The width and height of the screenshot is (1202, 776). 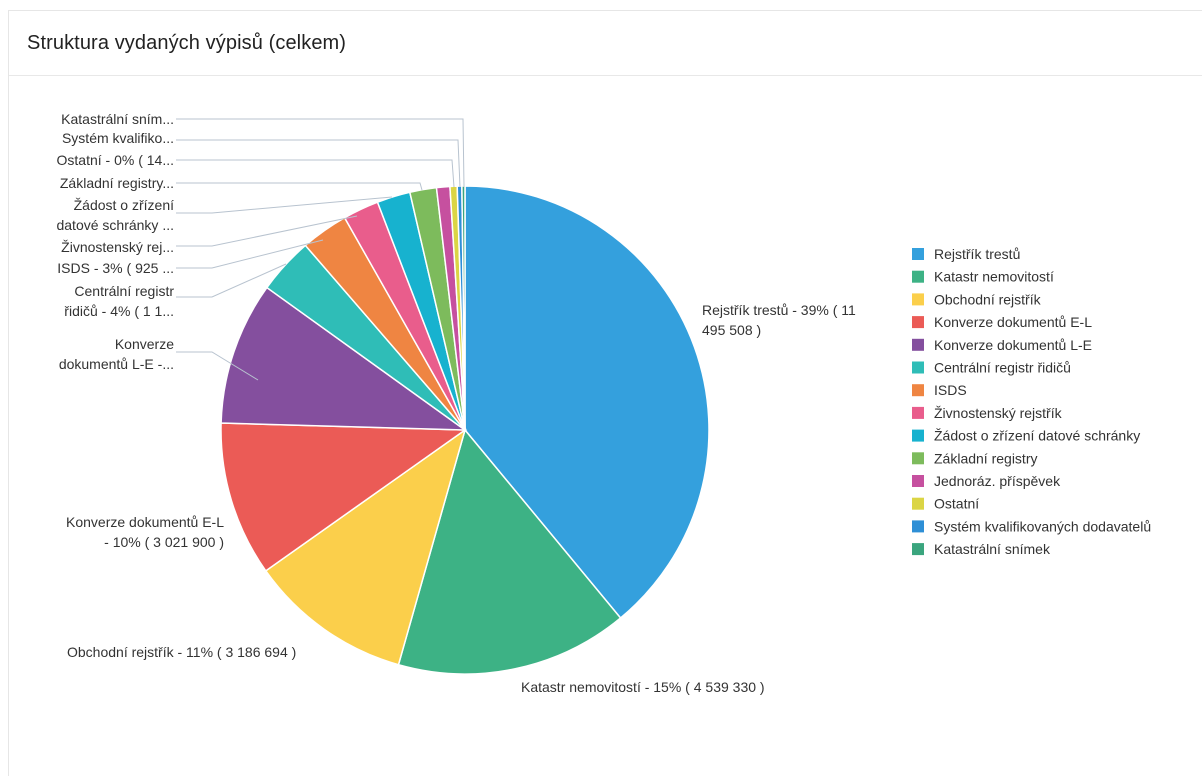 What do you see at coordinates (124, 205) in the screenshot?
I see `slice-data-label: Žádost o zřízení` at bounding box center [124, 205].